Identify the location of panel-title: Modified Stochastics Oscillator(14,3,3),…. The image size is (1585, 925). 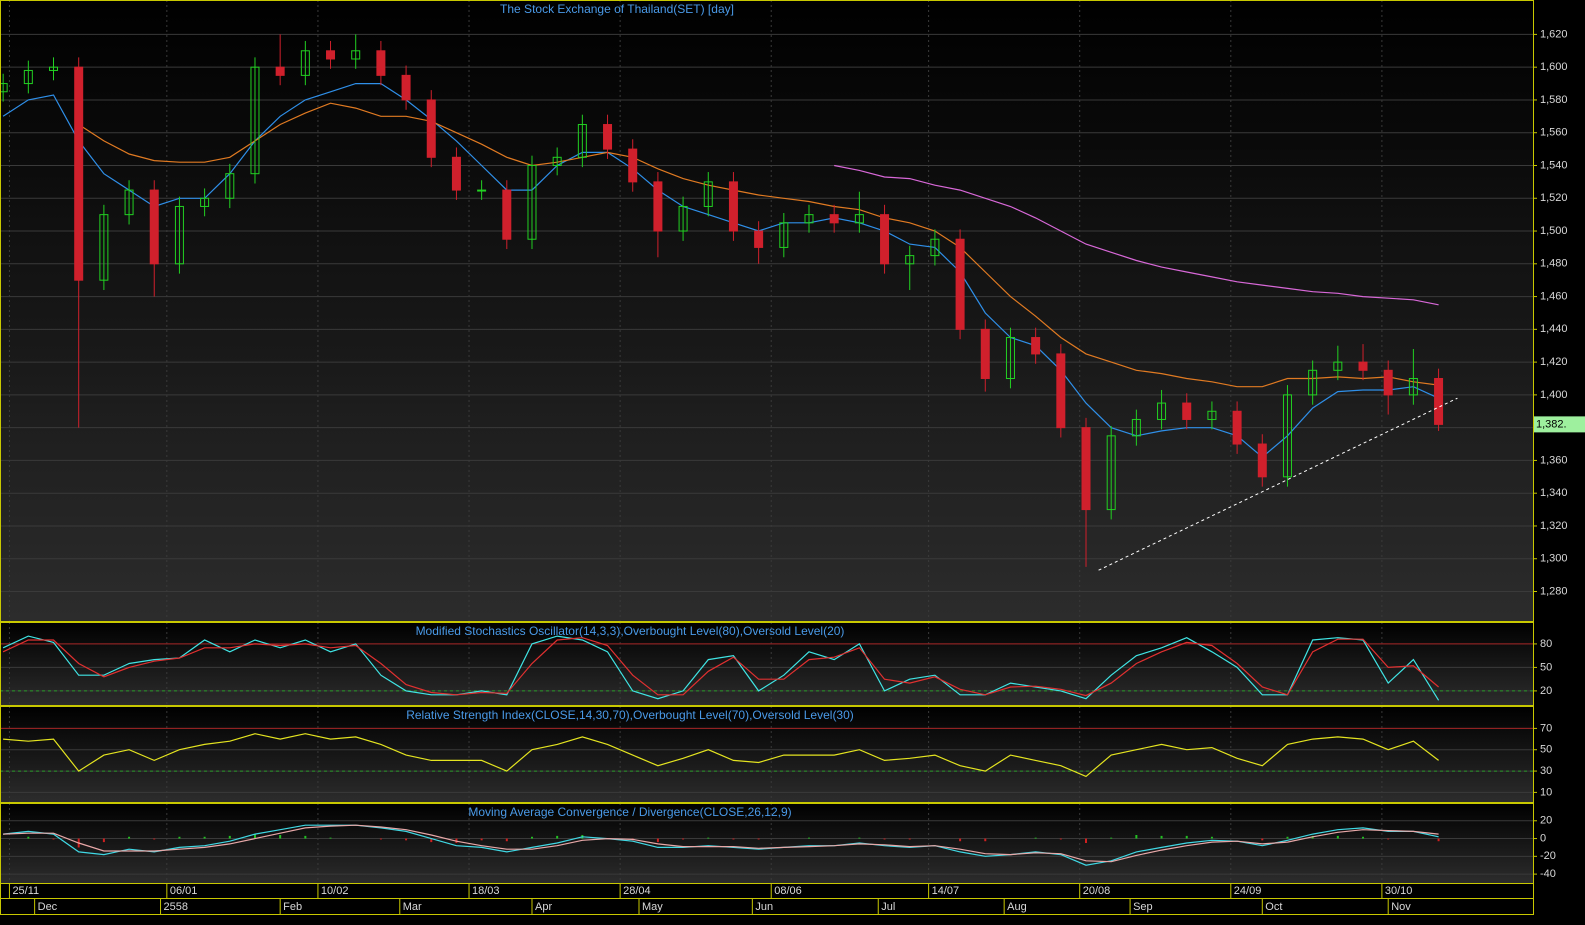
(630, 631).